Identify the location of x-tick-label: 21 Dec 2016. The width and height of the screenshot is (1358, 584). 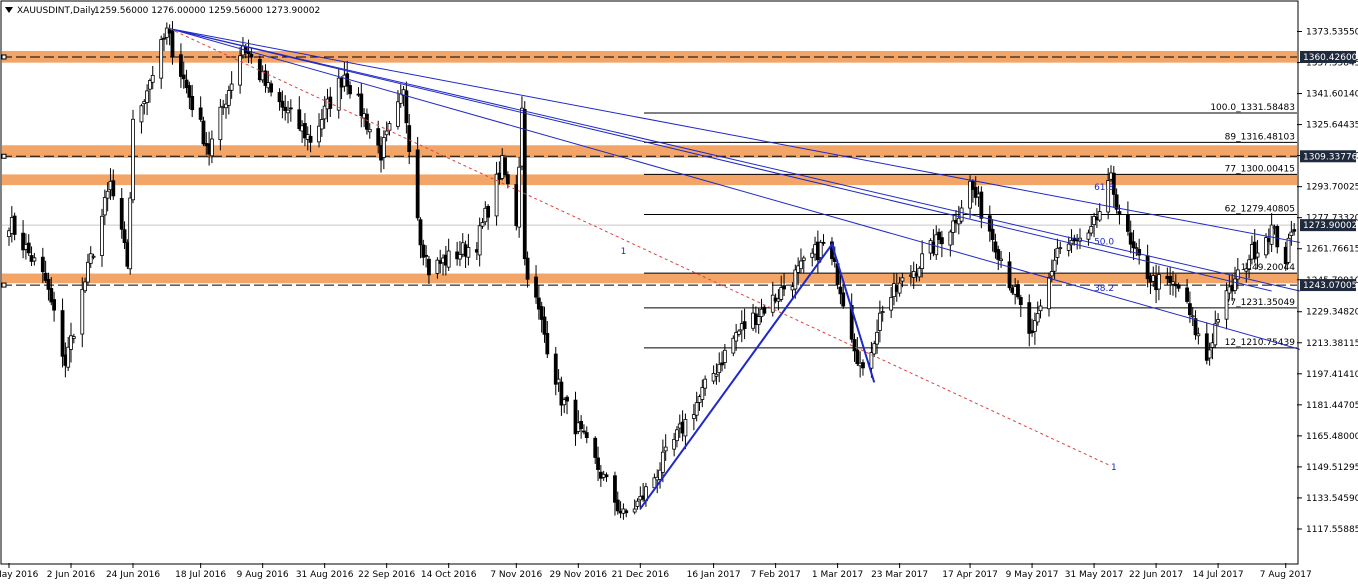
(641, 575).